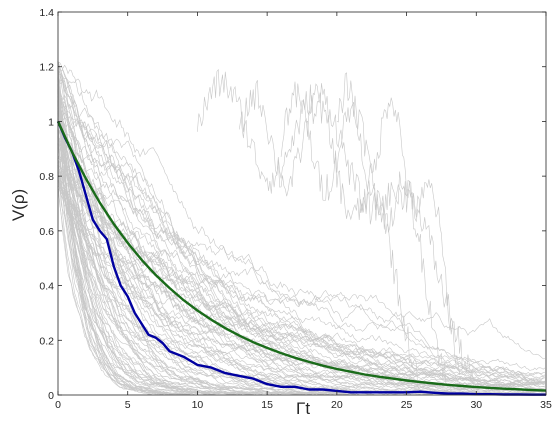 The width and height of the screenshot is (558, 435). Describe the element at coordinates (51, 122) in the screenshot. I see `y-tick-label: 1` at that location.